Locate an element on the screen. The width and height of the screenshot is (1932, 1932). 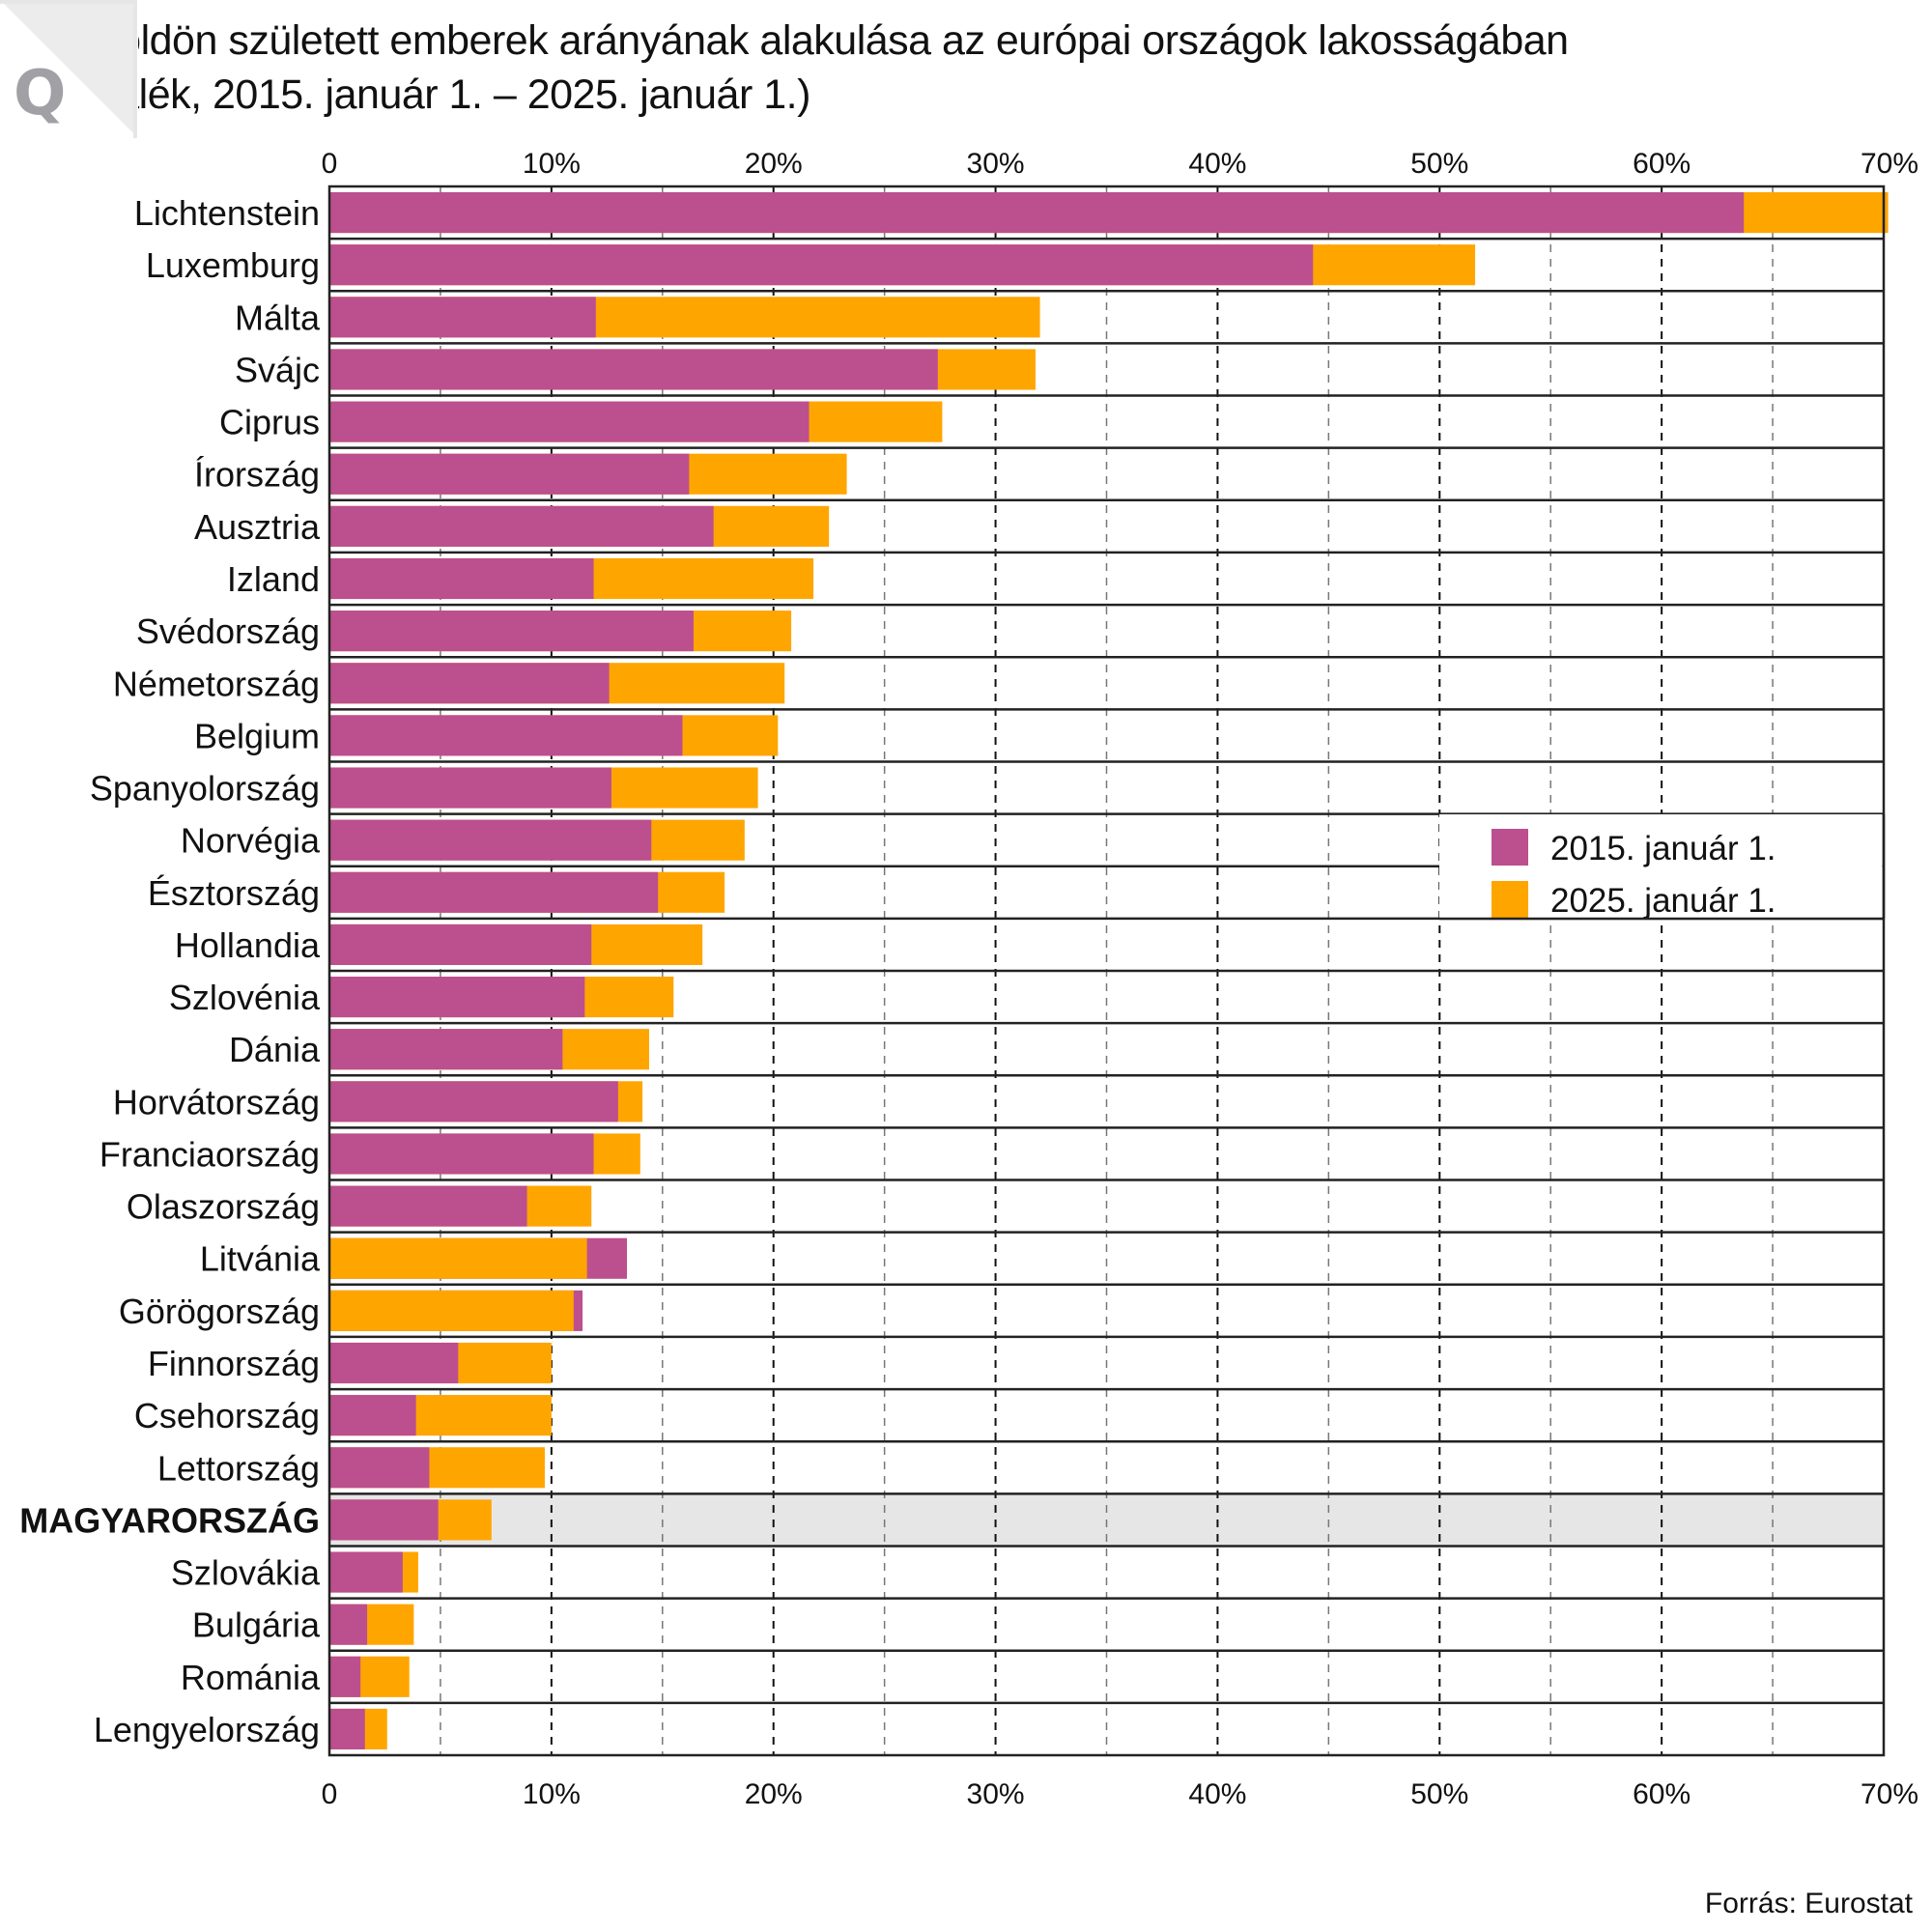
x-tick-label-bottom: 0 is located at coordinates (330, 1794).